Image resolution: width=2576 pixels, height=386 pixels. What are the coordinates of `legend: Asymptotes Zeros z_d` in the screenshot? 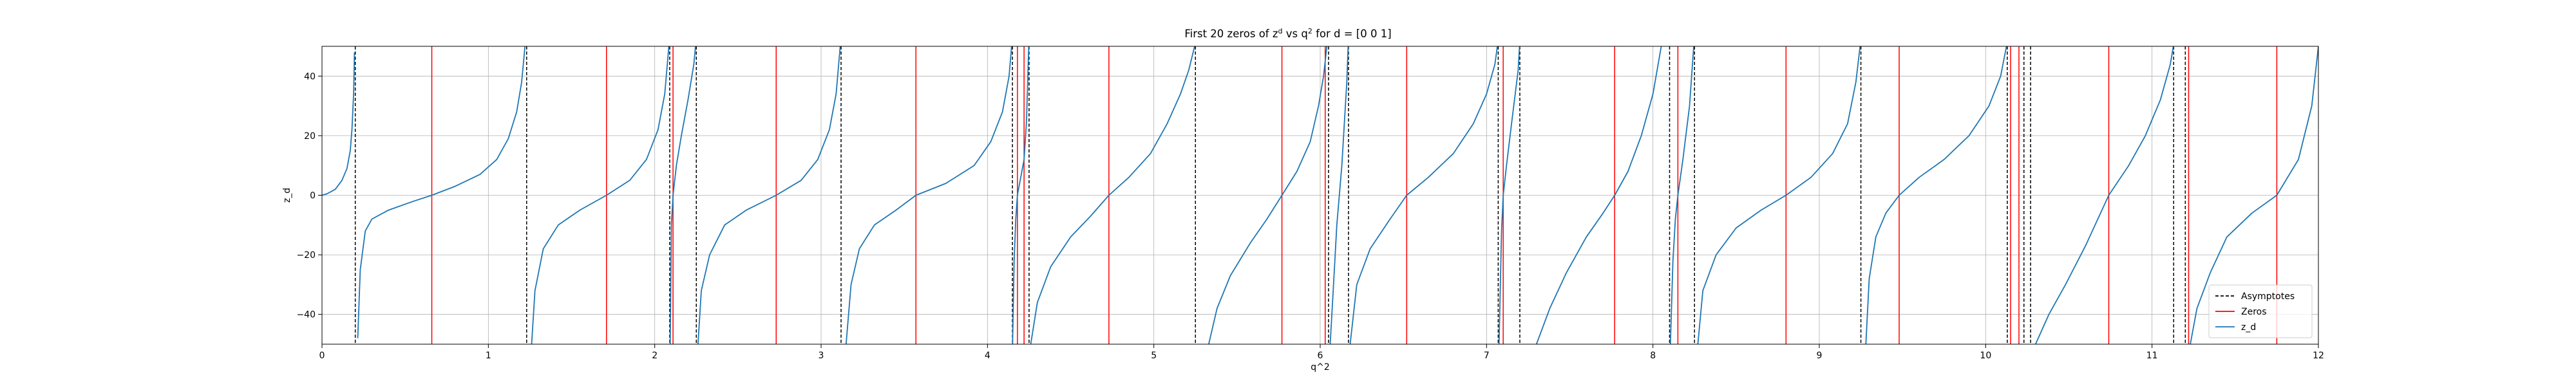 It's located at (2260, 311).